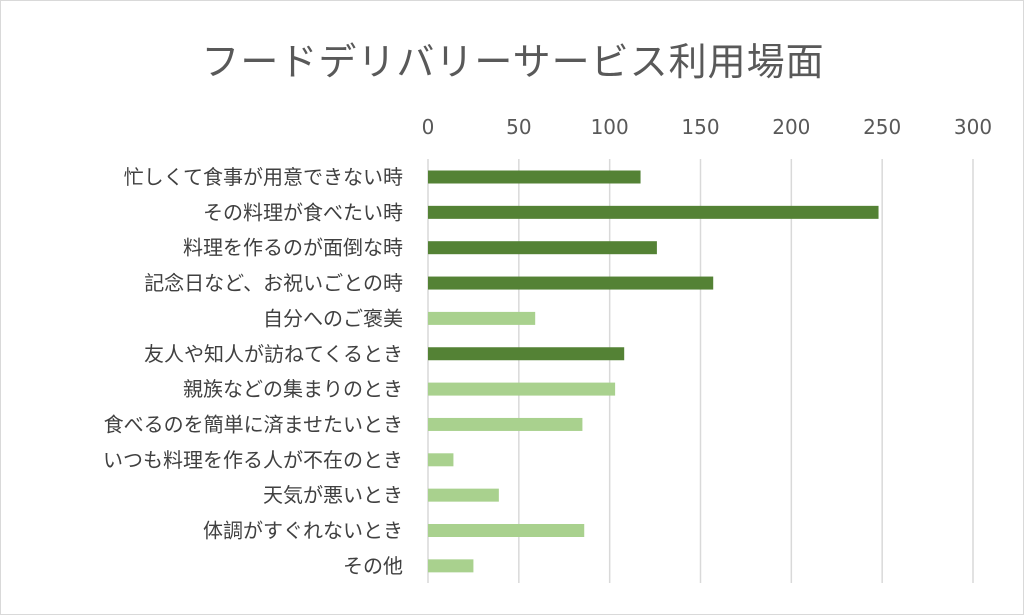 This screenshot has height=616, width=1024. Describe the element at coordinates (973, 127) in the screenshot. I see `x-tick-label: 300` at that location.